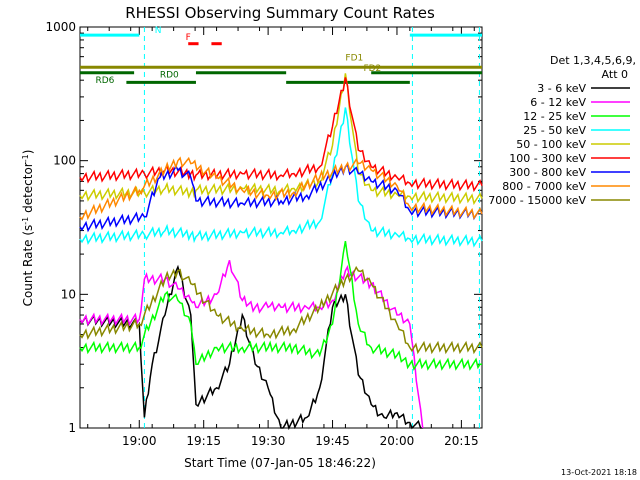  Describe the element at coordinates (461, 441) in the screenshot. I see `x-tick-label: 20:15` at that location.